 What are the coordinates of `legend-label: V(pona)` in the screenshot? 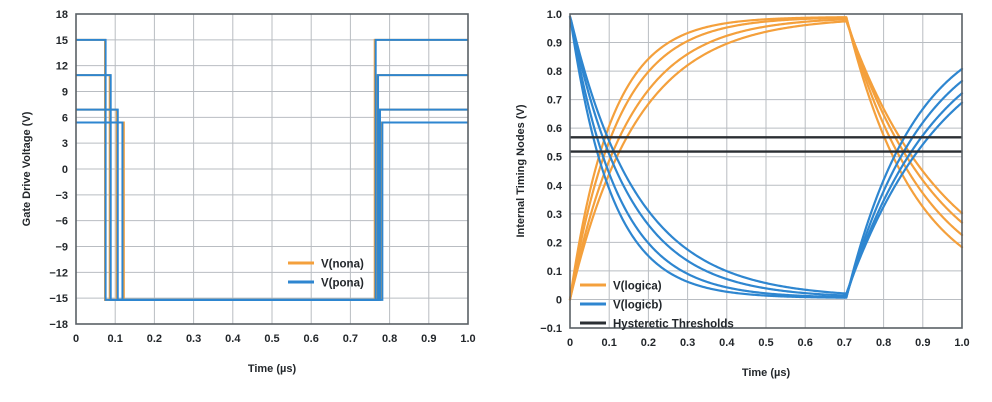 It's located at (342, 284).